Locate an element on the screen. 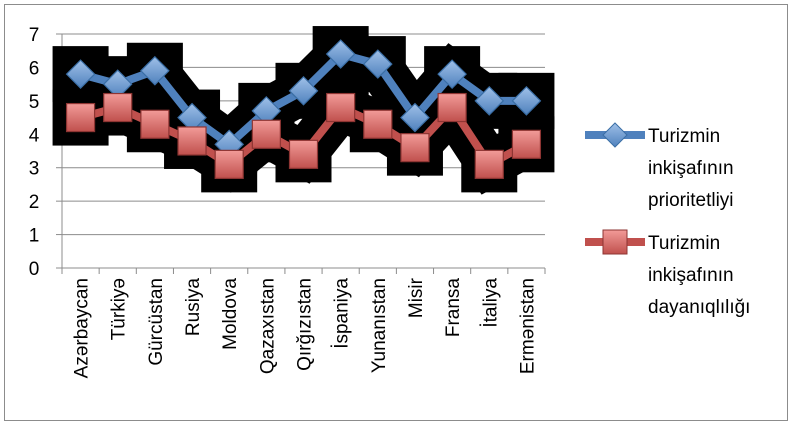 The image size is (794, 427). y-tick-label: 1 is located at coordinates (34, 236).